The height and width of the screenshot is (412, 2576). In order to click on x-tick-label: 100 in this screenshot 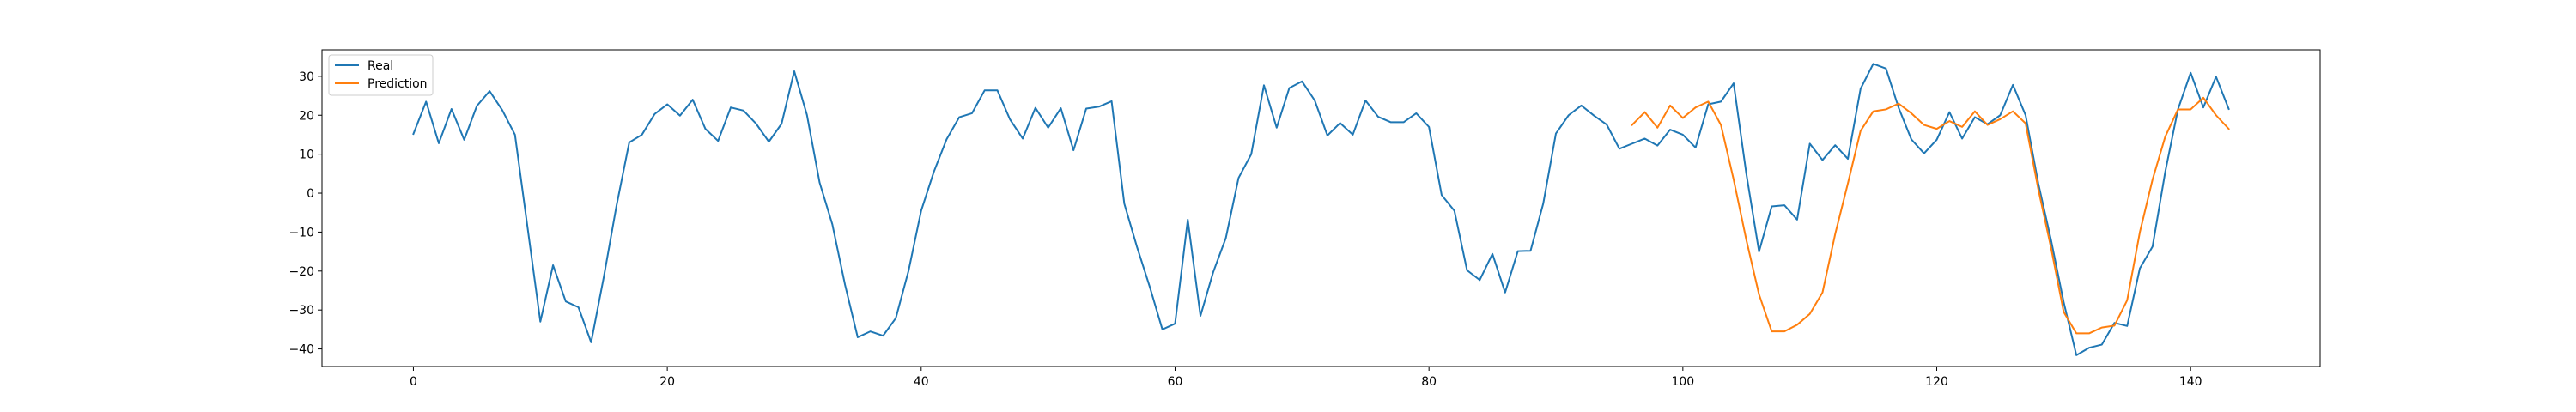, I will do `click(1682, 382)`.